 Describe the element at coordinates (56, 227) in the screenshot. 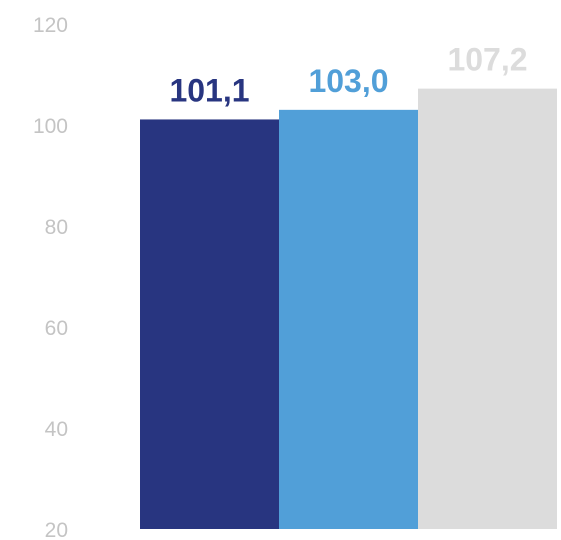

I see `y-tick-label: 80` at that location.